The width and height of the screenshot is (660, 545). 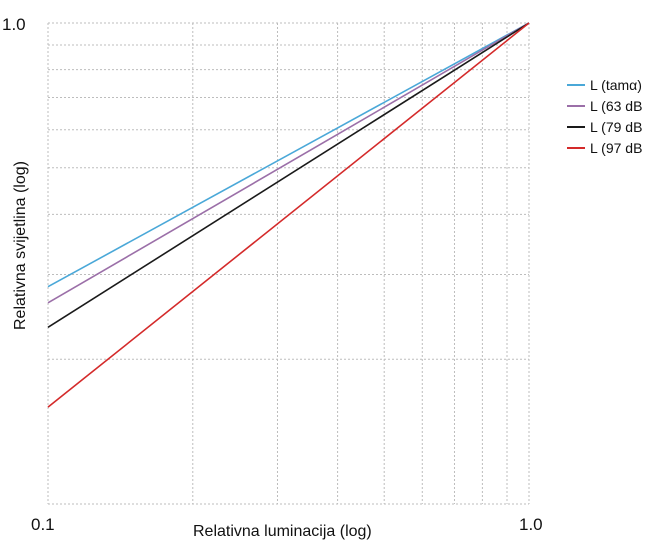 I want to click on x-axis-label: Relativna luminacija (log), so click(x=282, y=531).